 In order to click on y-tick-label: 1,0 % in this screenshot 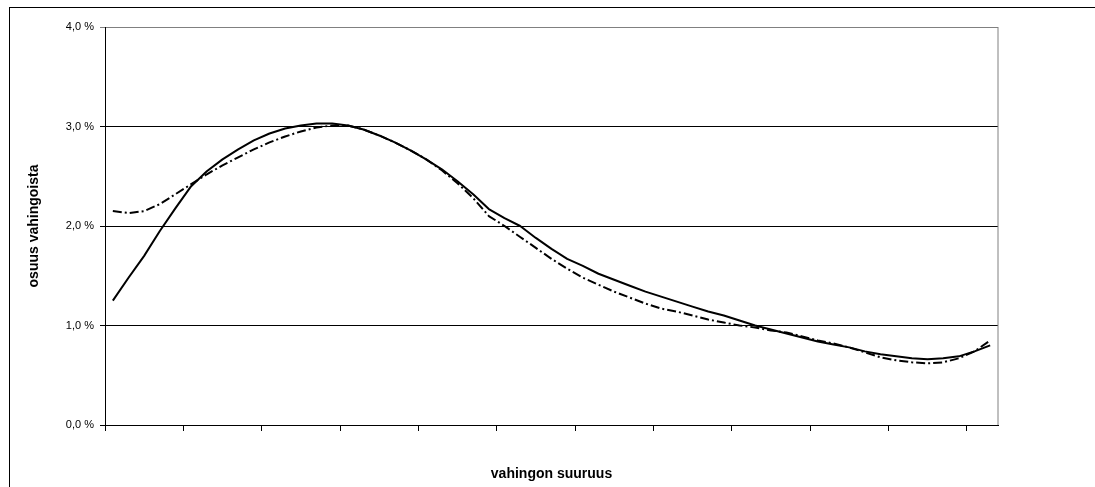, I will do `click(80, 324)`.